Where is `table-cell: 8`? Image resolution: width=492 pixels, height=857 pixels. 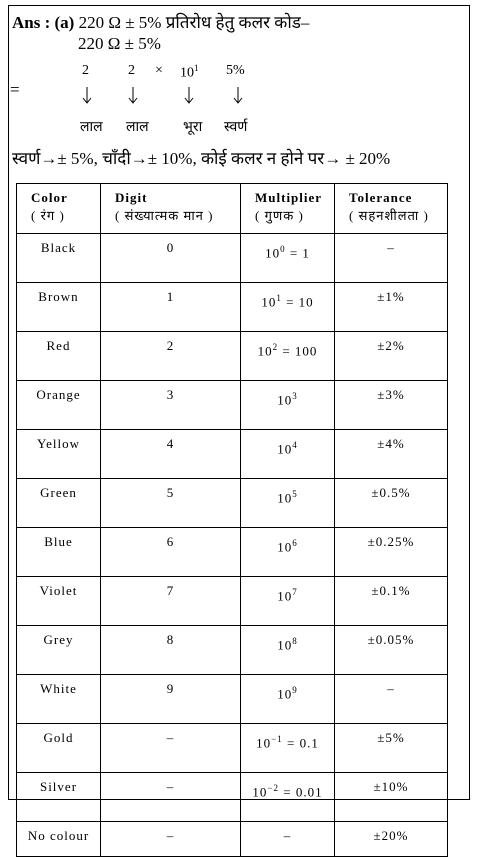 table-cell: 8 is located at coordinates (170, 650).